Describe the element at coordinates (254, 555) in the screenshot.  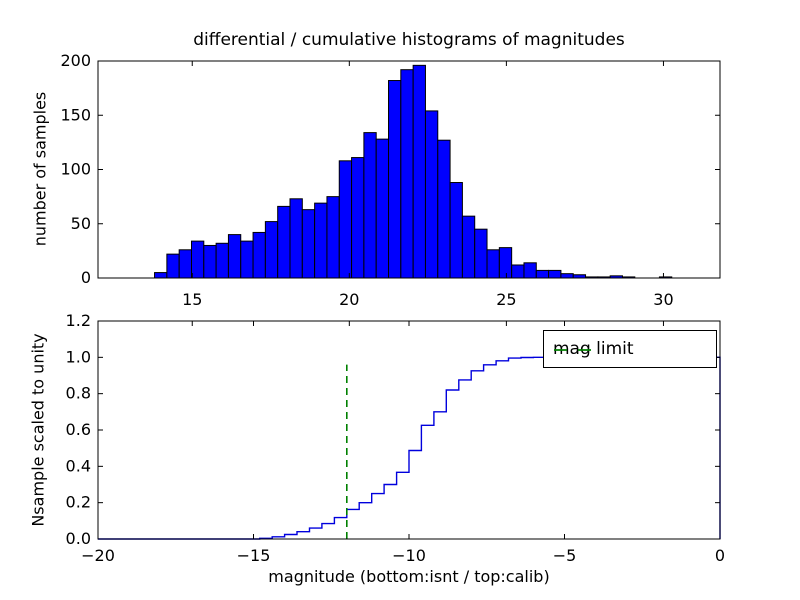
I see `svg-text: −15` at that location.